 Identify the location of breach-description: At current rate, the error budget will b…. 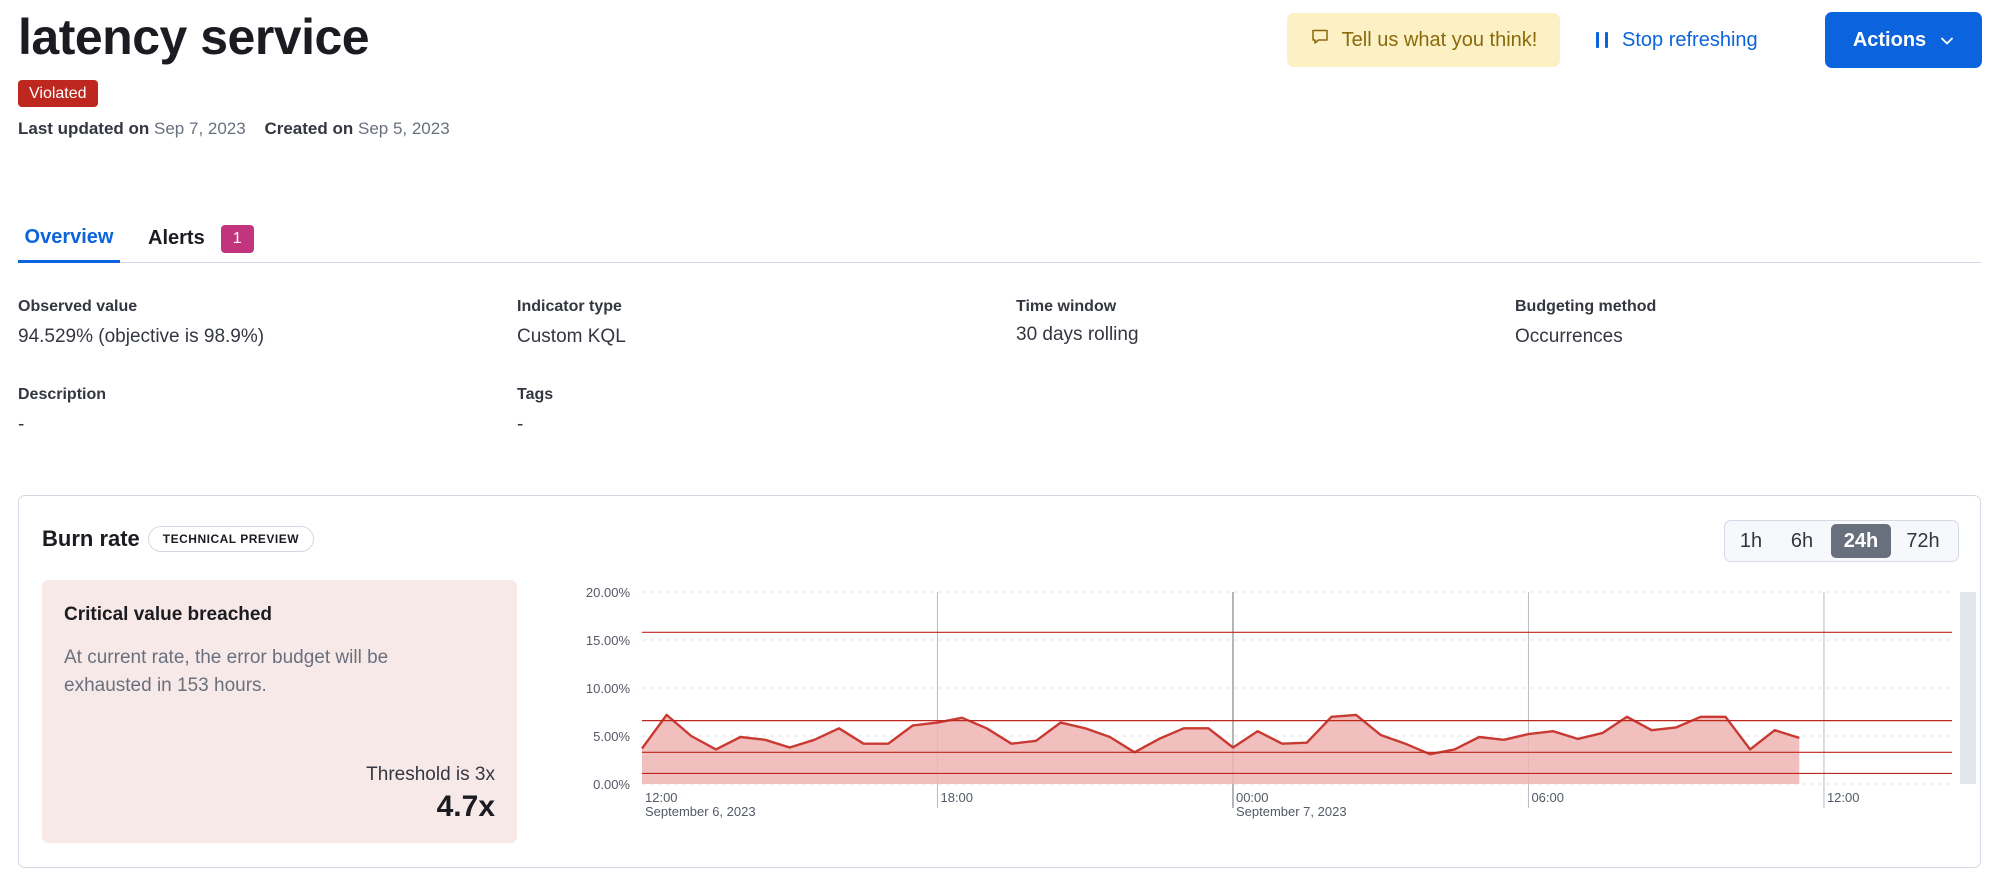
(226, 671).